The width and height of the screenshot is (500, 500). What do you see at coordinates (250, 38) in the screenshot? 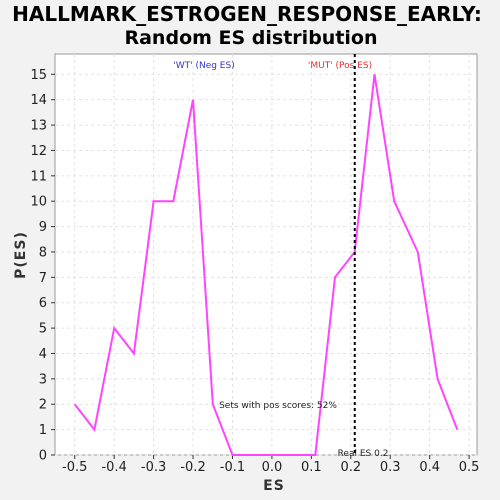
I see `chart-subtitle: Random ES distribution` at bounding box center [250, 38].